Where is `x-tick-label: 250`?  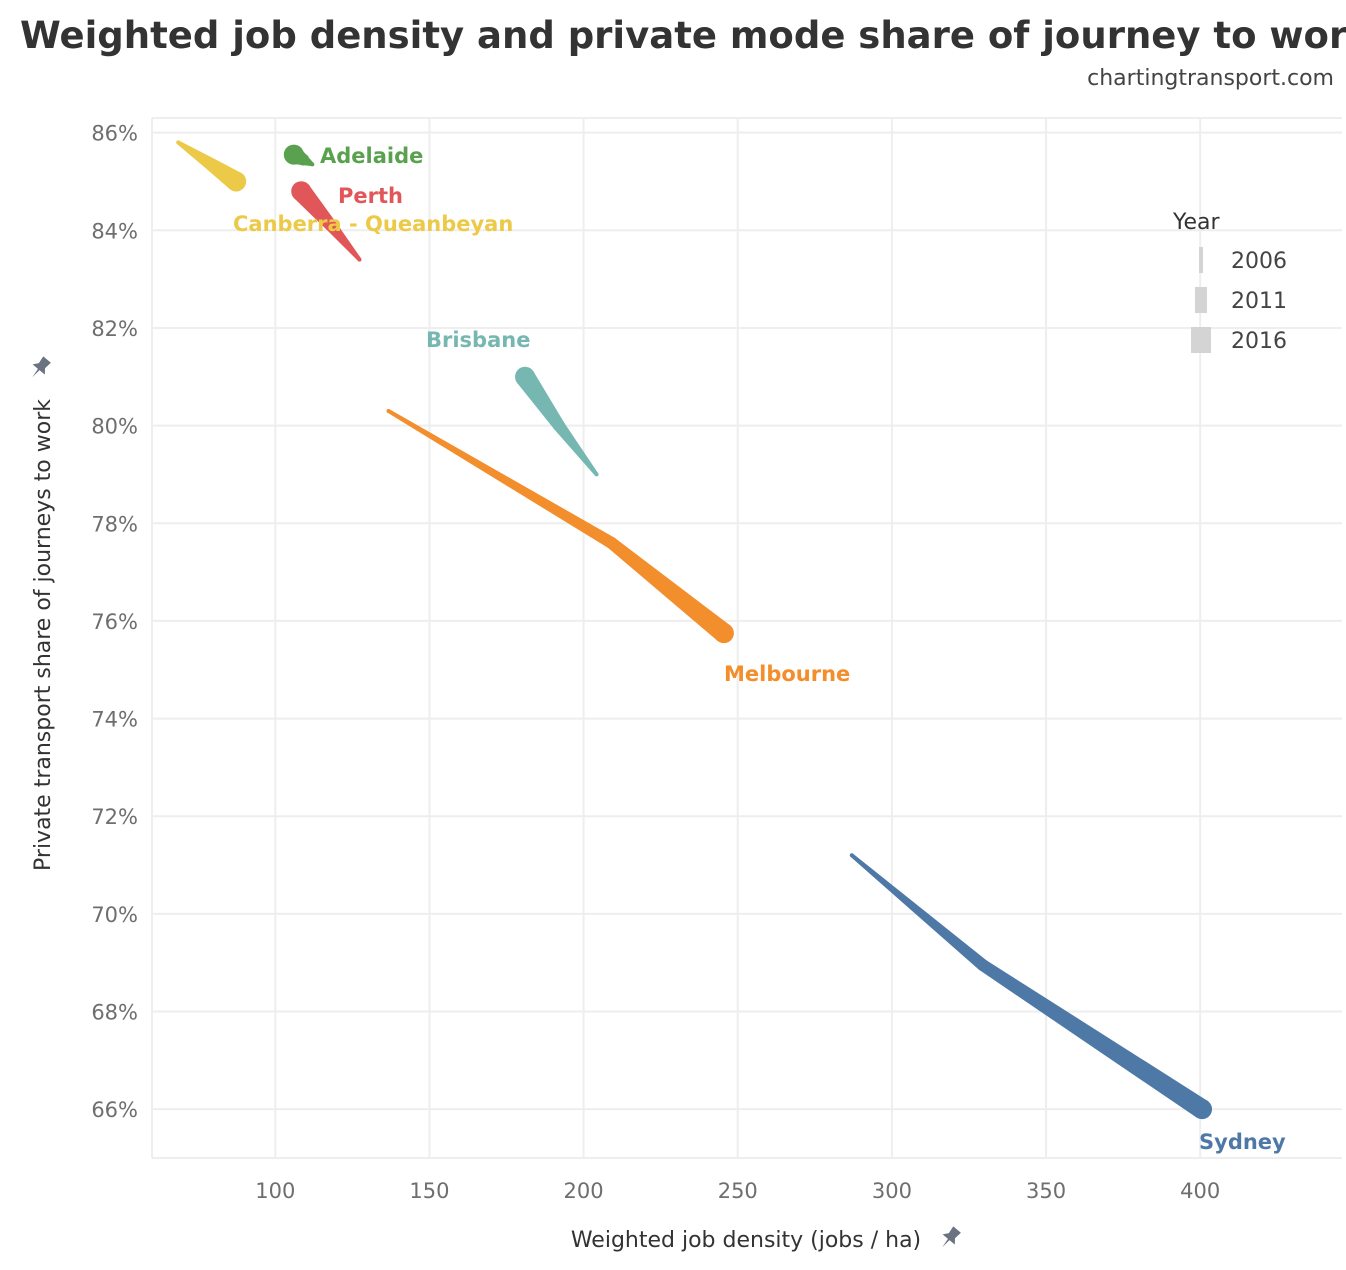
x-tick-label: 250 is located at coordinates (738, 1191).